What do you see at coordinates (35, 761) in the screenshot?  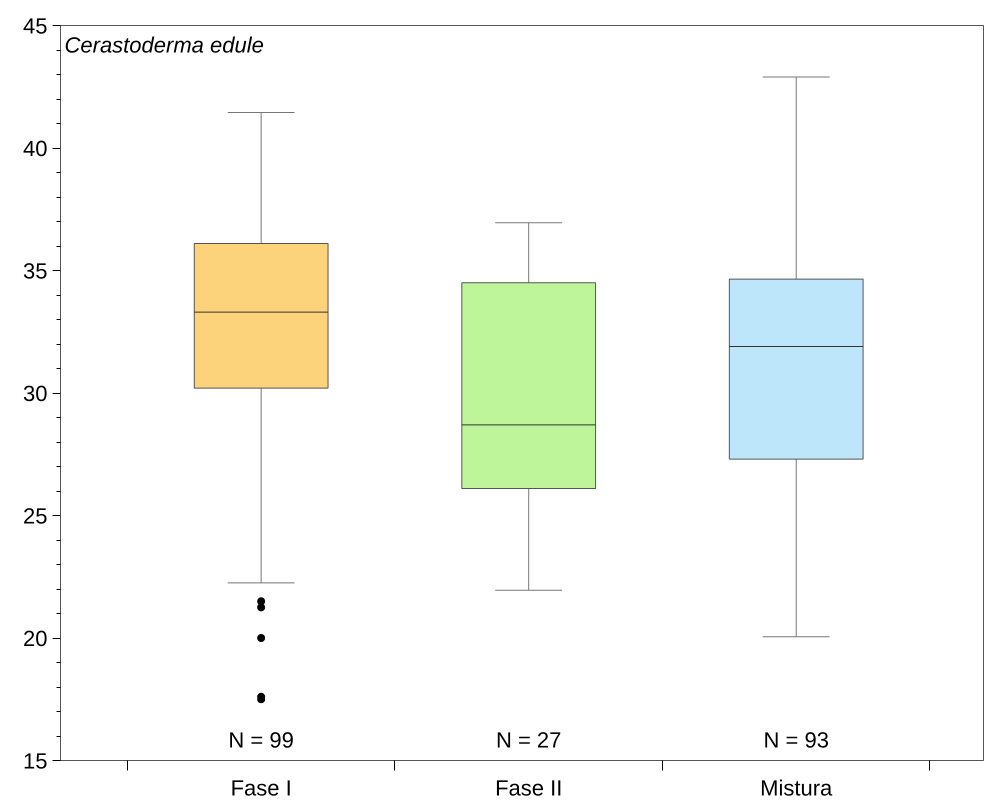 I see `y-tick-label: 15` at bounding box center [35, 761].